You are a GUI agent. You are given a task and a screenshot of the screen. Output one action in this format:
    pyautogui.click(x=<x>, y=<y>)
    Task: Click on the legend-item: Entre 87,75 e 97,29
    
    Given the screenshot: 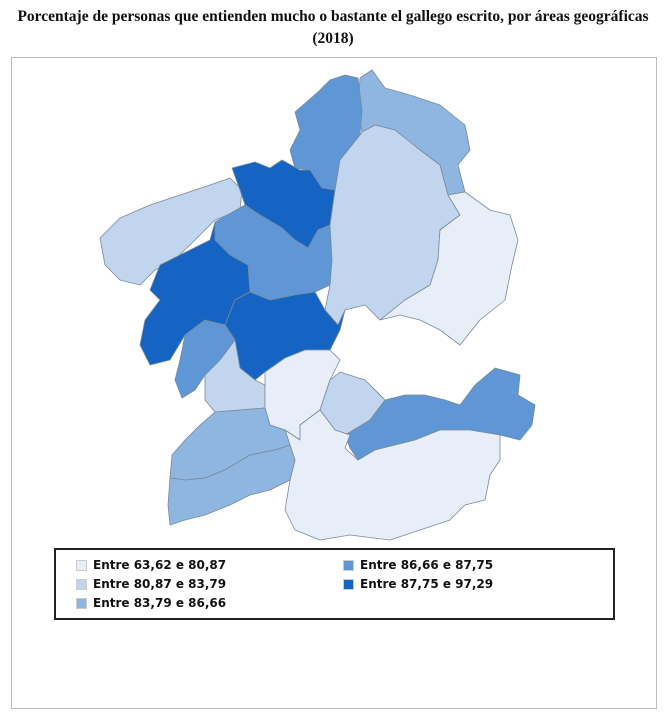 What is the action you would take?
    pyautogui.click(x=418, y=584)
    